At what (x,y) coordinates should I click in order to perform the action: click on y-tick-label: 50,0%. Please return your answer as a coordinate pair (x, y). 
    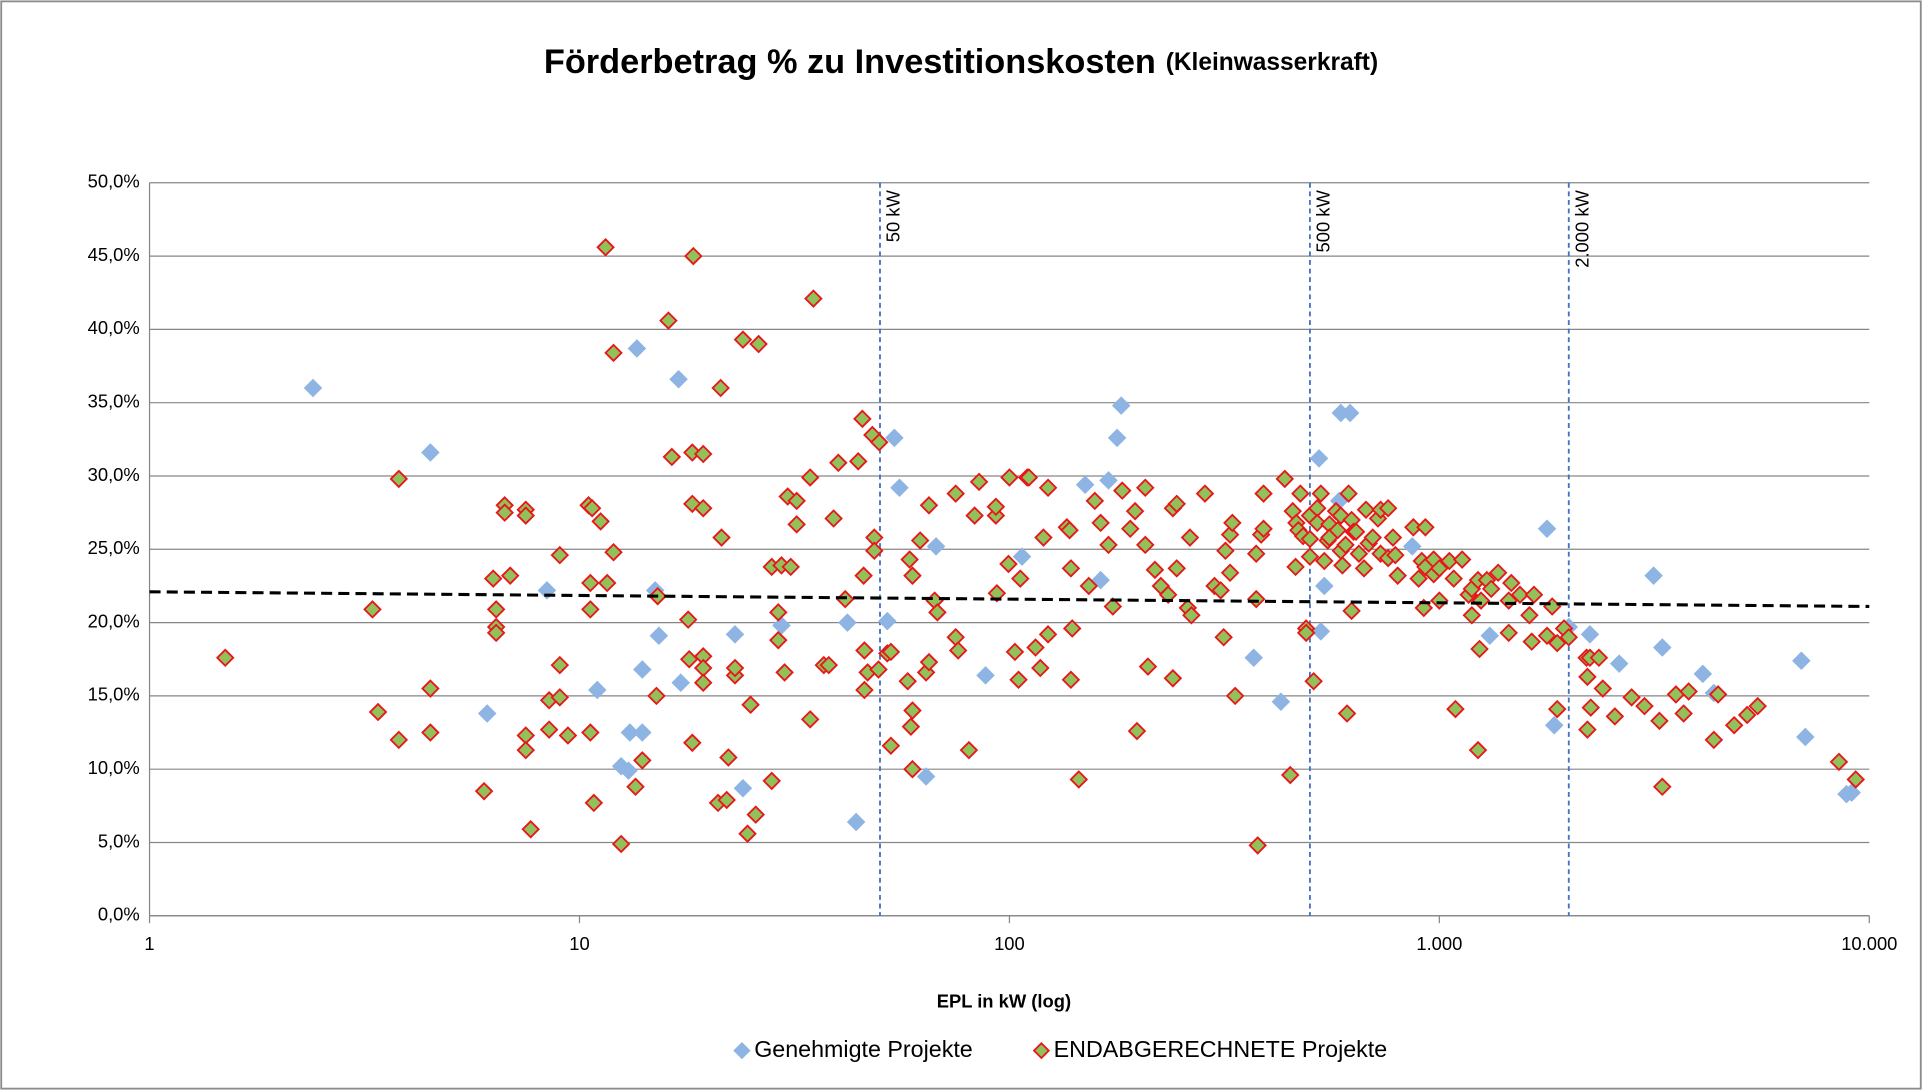
    Looking at the image, I should click on (114, 181).